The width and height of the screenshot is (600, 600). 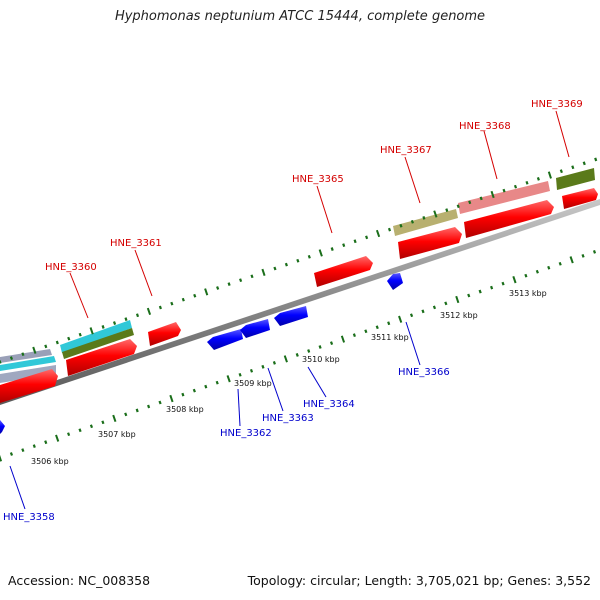 I want to click on gene-label: HNE_3369, so click(x=557, y=104).